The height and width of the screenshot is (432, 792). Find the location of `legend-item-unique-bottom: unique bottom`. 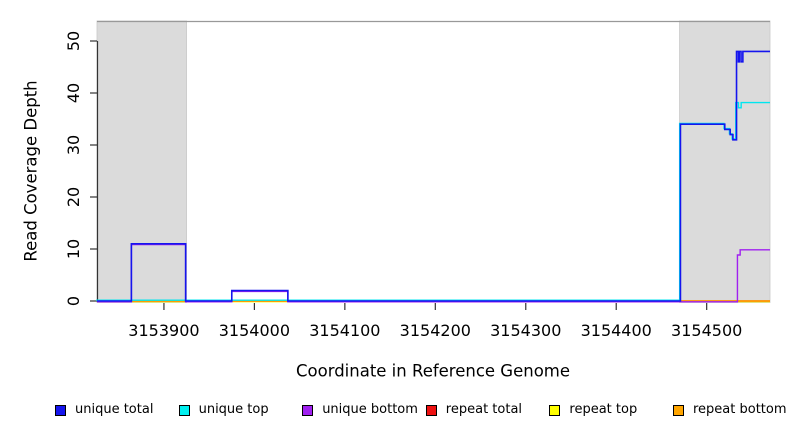

legend-item-unique-bottom: unique bottom is located at coordinates (360, 410).